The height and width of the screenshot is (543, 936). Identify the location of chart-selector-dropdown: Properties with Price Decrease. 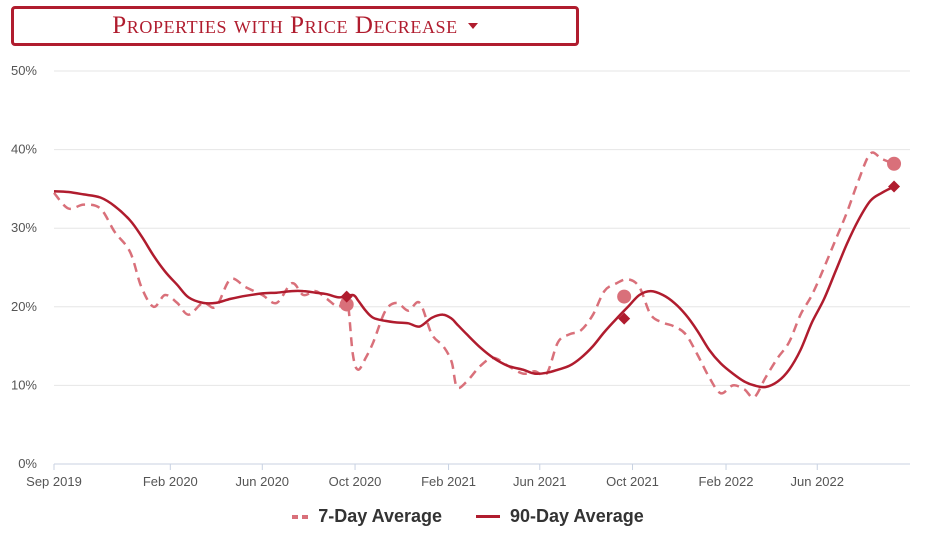
(295, 26).